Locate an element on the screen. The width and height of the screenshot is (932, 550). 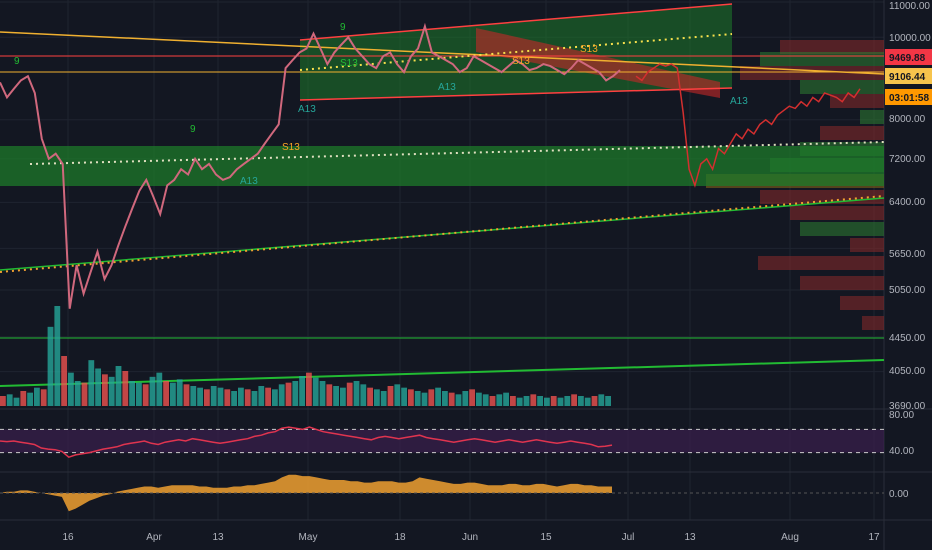
price-badge-label: 9106.44 is located at coordinates (907, 77).